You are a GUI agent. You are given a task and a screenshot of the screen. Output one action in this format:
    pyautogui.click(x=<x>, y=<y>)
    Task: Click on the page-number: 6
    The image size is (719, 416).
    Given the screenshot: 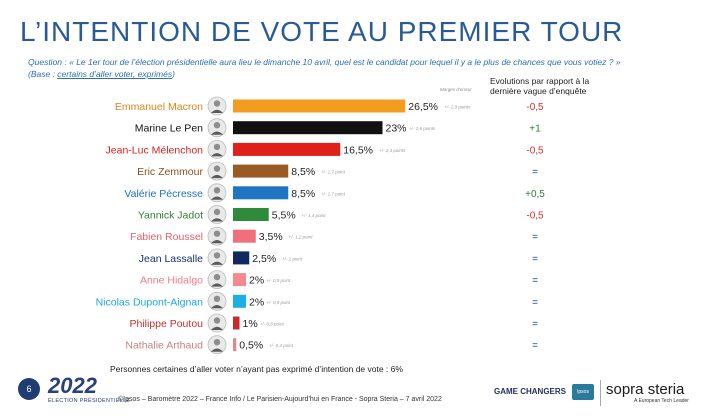 What is the action you would take?
    pyautogui.click(x=29, y=389)
    